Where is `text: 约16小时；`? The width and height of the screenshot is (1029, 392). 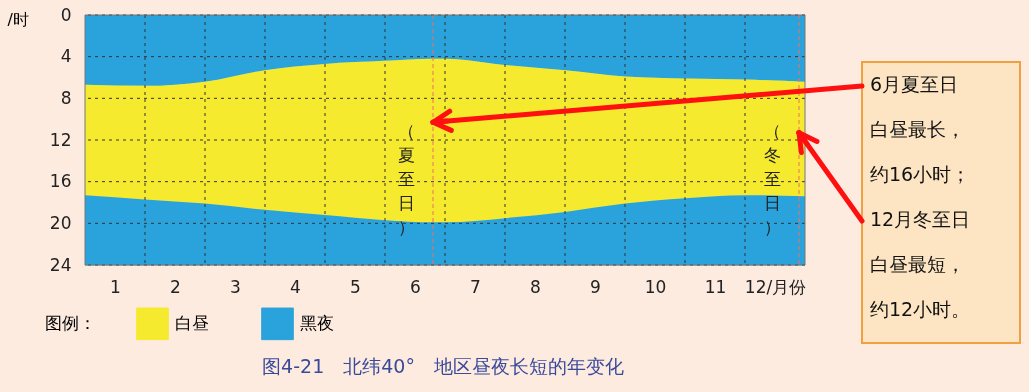 text: 约16小时； is located at coordinates (920, 174).